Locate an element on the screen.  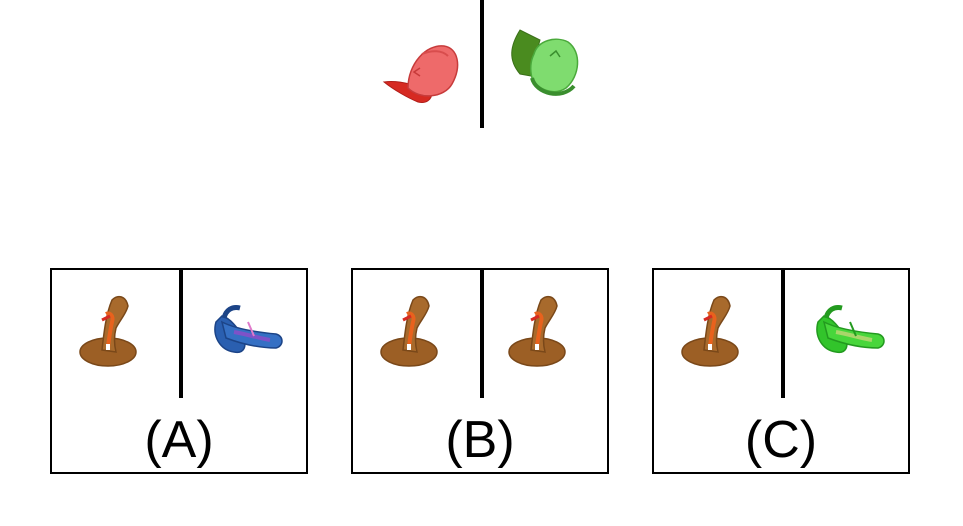
green-cap-icon is located at coordinates (547, 68).